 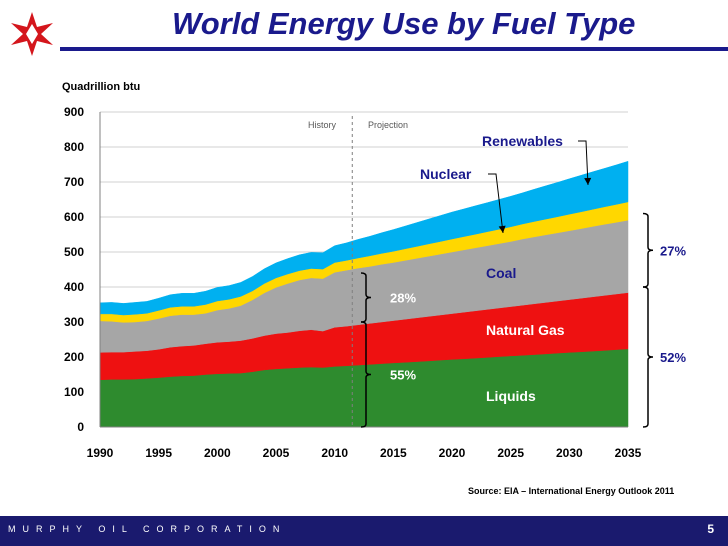 I want to click on series-callouts, so click(x=540, y=187).